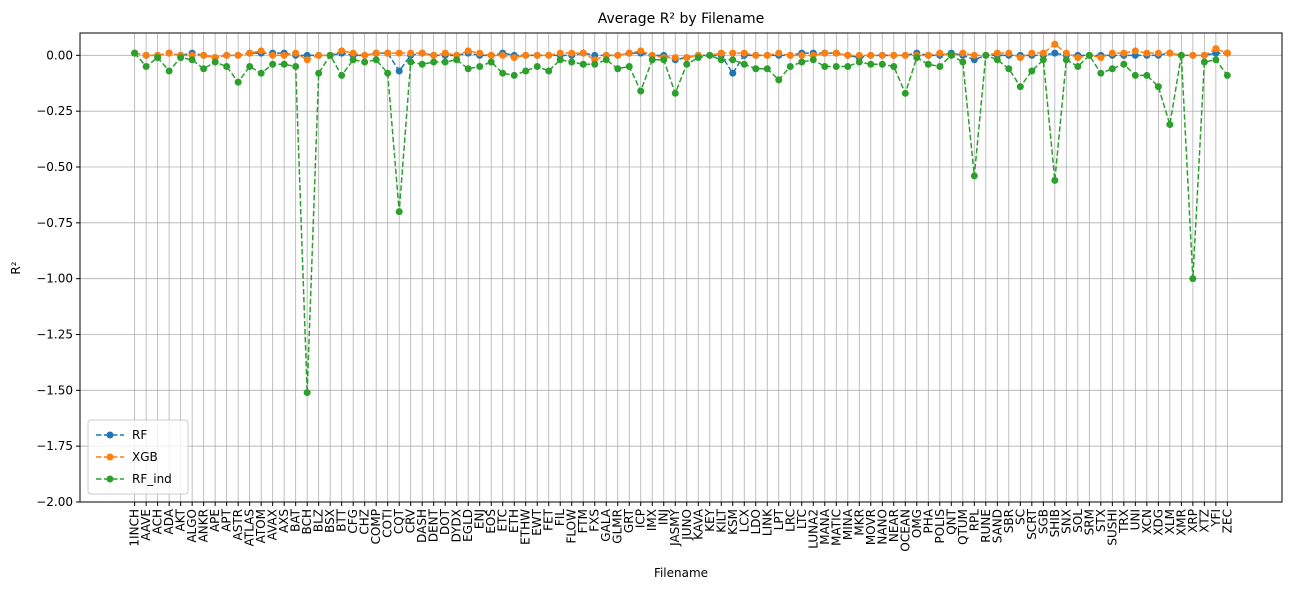 The width and height of the screenshot is (1289, 590). What do you see at coordinates (629, 520) in the screenshot?
I see `x-tick-label: GRT` at bounding box center [629, 520].